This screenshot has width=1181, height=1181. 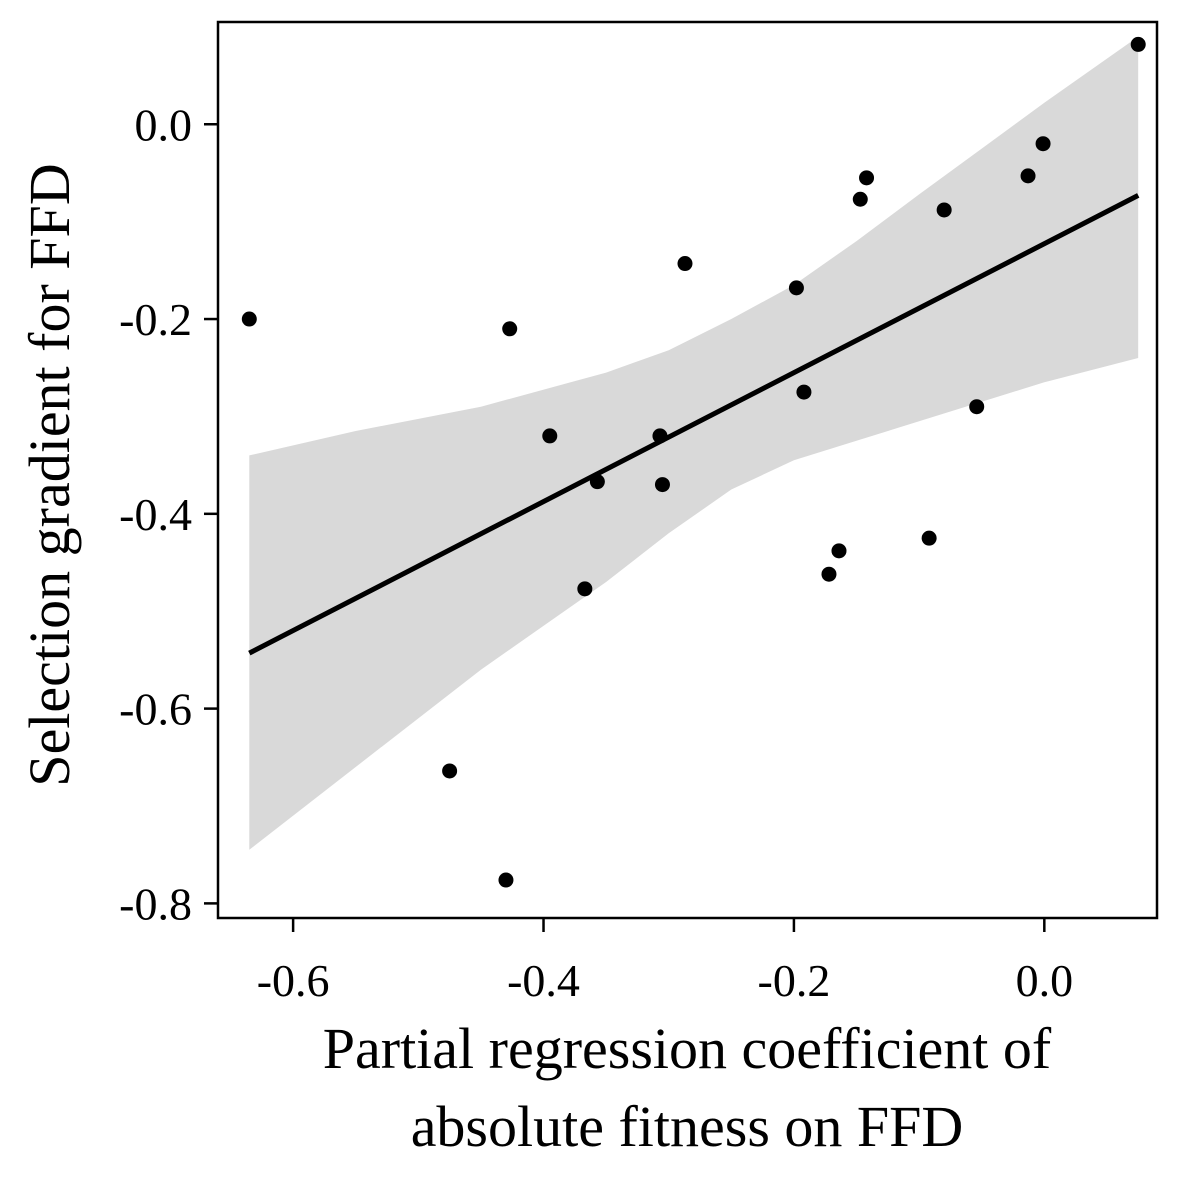 I want to click on x-tick-label: 0.0, so click(x=1045, y=980).